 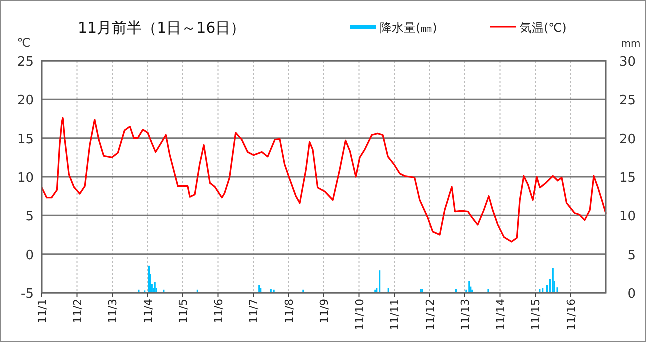 I want to click on x-tick-label: 11/2, so click(x=77, y=311).